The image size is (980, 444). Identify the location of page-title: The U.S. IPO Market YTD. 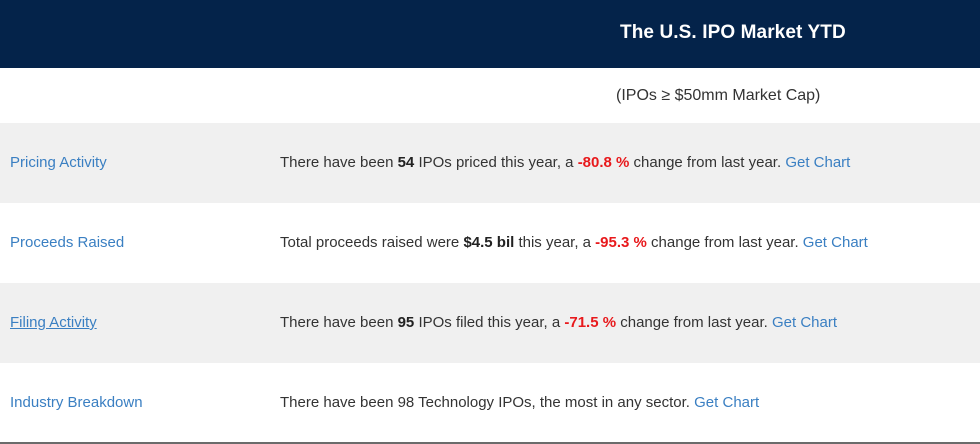
(733, 32).